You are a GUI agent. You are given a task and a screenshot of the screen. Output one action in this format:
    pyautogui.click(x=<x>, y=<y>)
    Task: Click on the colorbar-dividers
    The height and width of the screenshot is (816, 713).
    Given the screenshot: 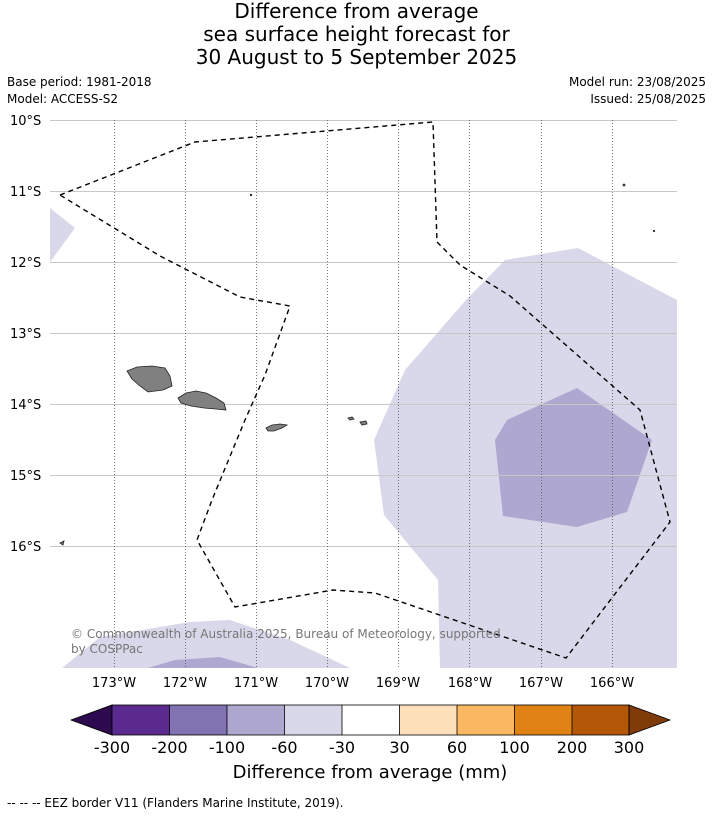 What is the action you would take?
    pyautogui.click(x=371, y=720)
    